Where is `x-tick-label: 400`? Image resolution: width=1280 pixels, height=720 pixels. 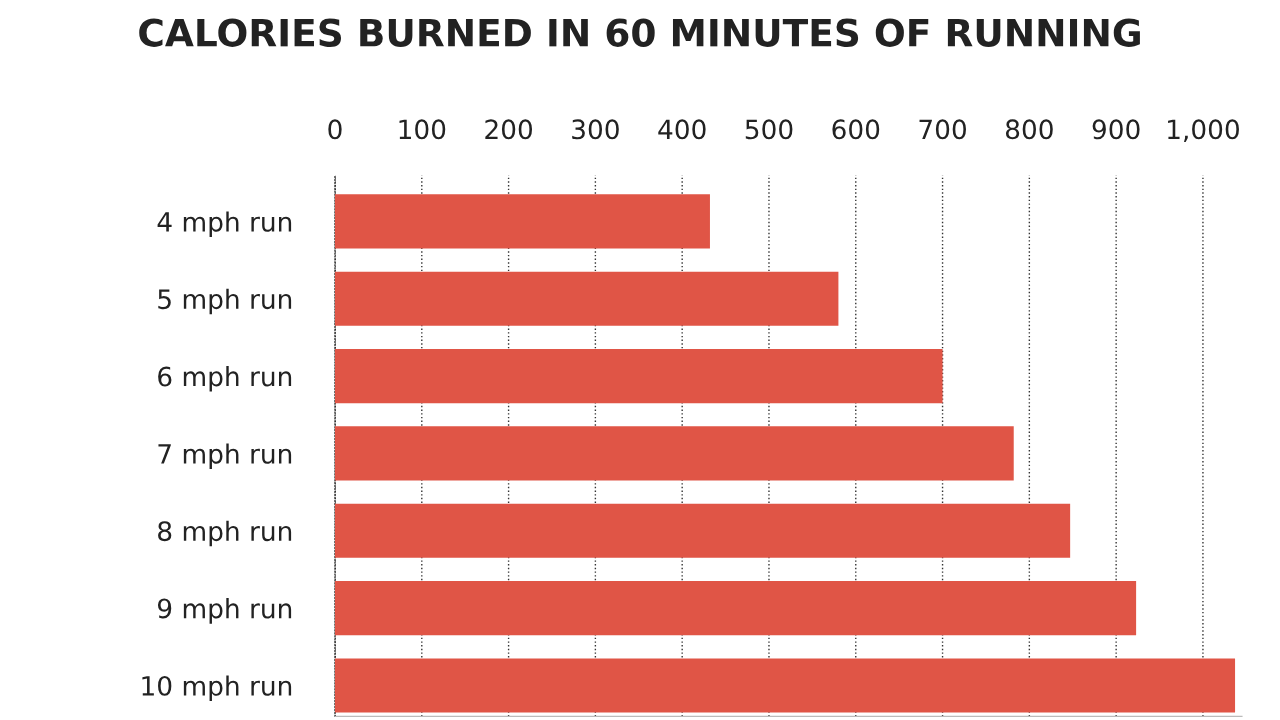
x-tick-label: 400 is located at coordinates (682, 129).